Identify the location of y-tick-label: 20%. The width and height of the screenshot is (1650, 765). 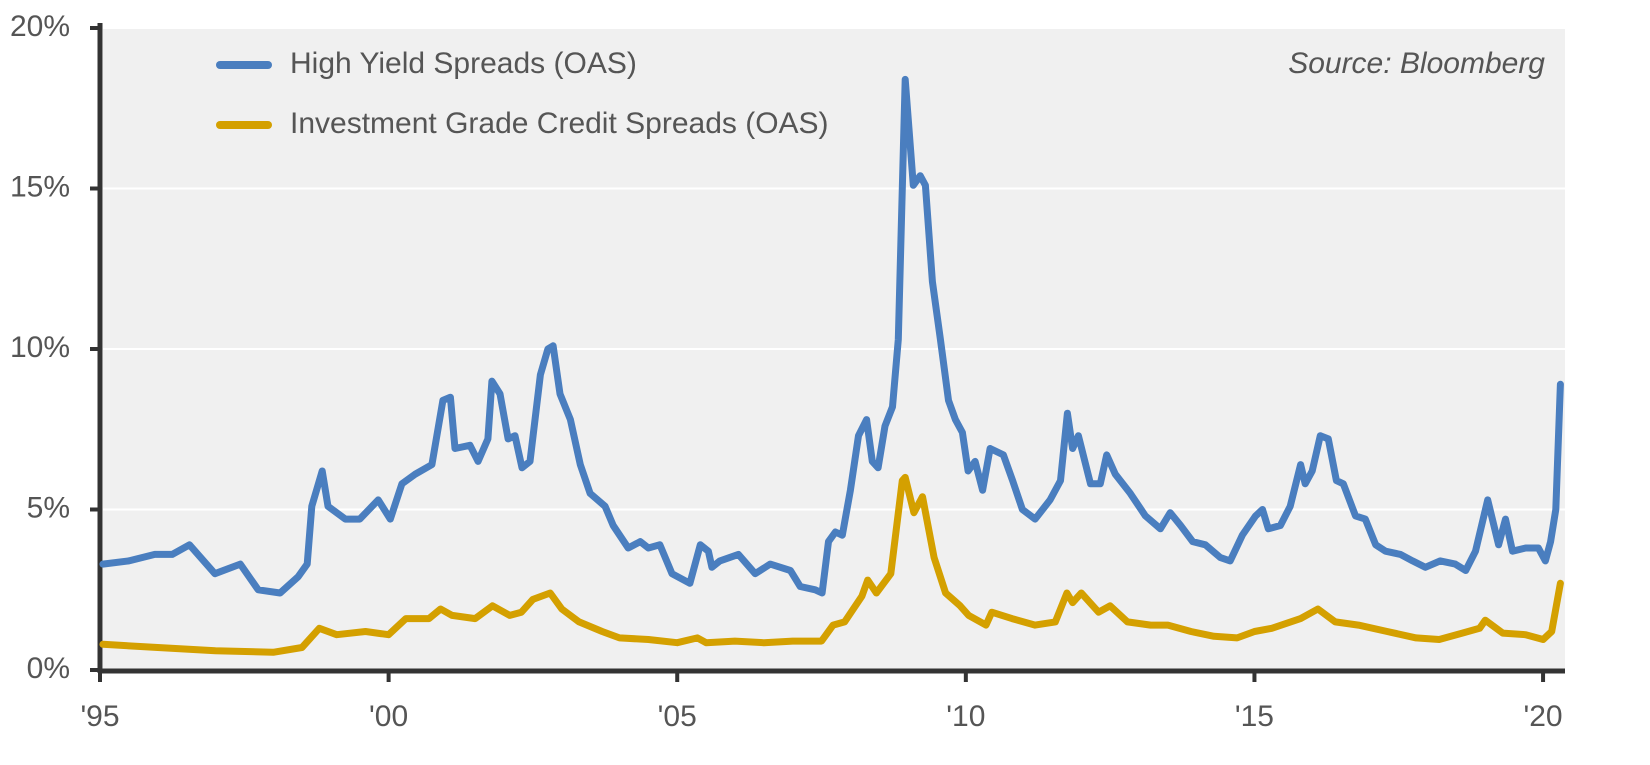
(40, 26).